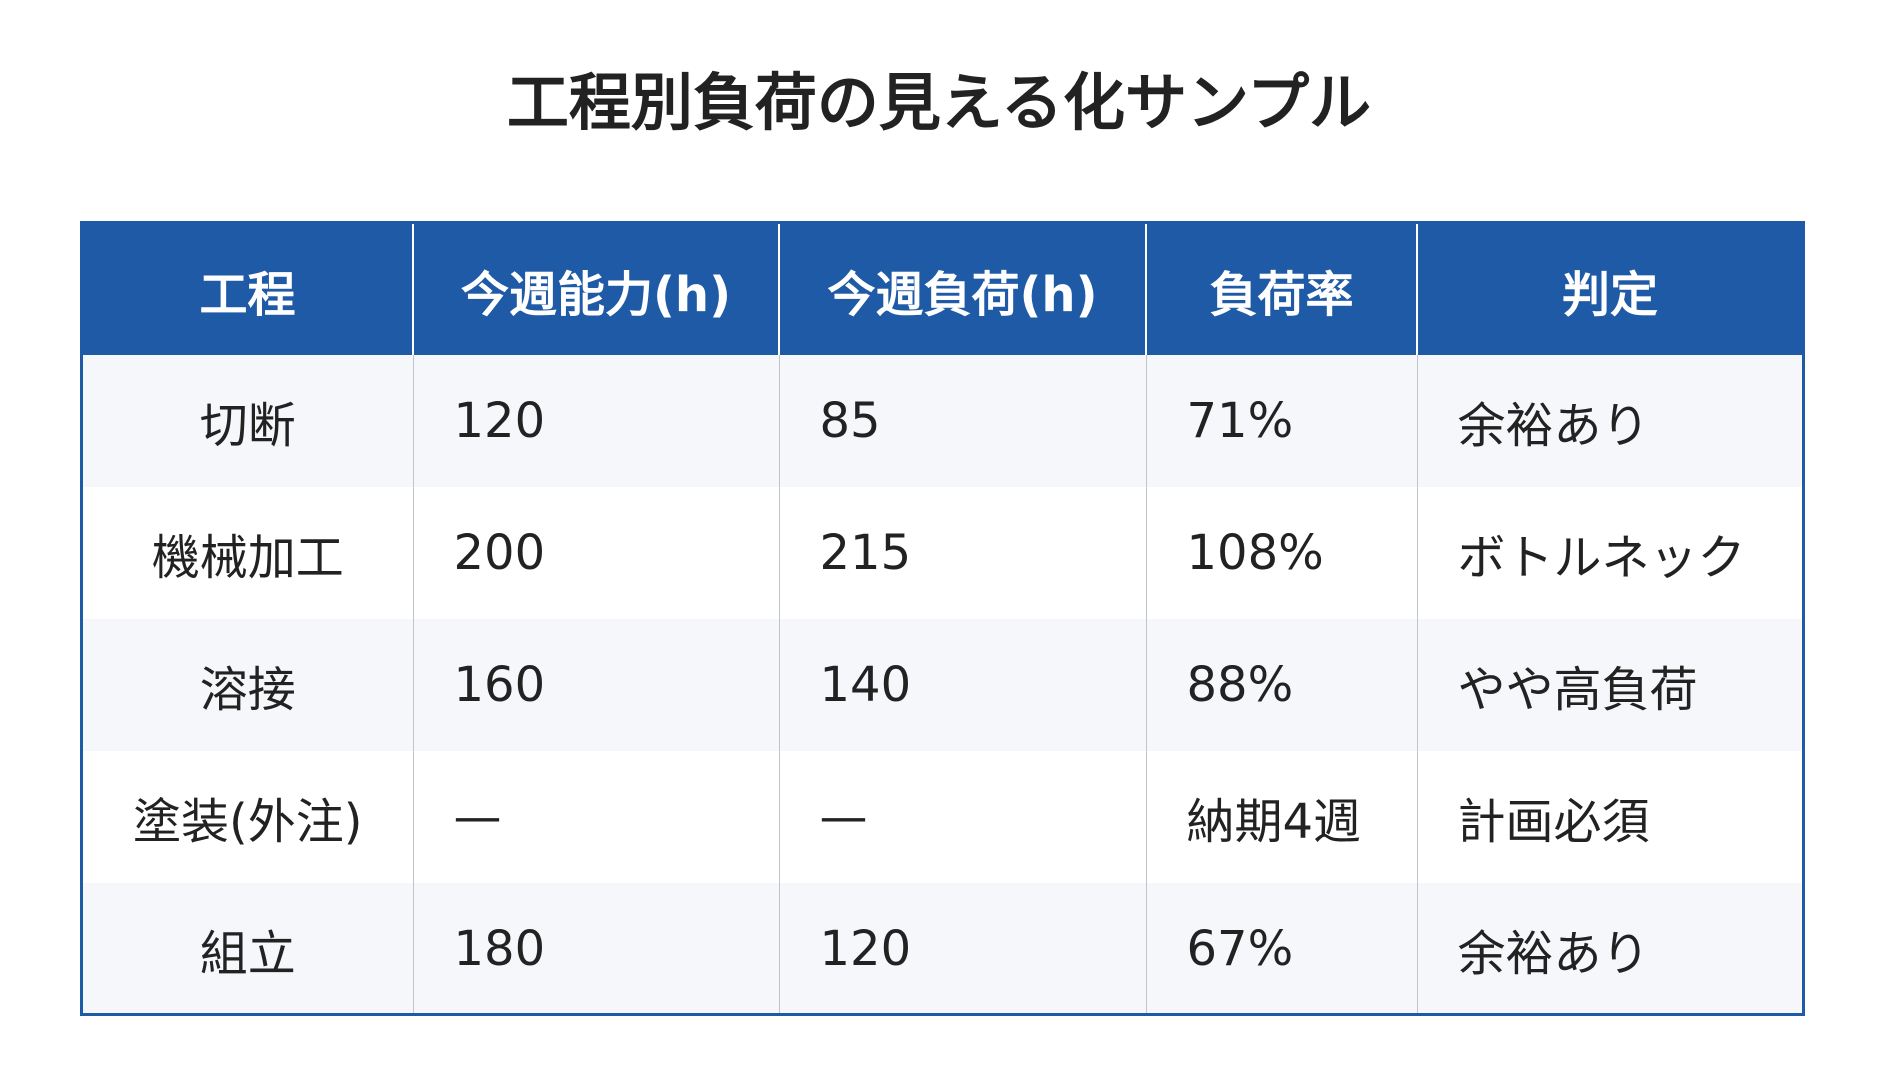 The height and width of the screenshot is (1092, 1878). What do you see at coordinates (248, 553) in the screenshot?
I see `cell-process: 機械加工` at bounding box center [248, 553].